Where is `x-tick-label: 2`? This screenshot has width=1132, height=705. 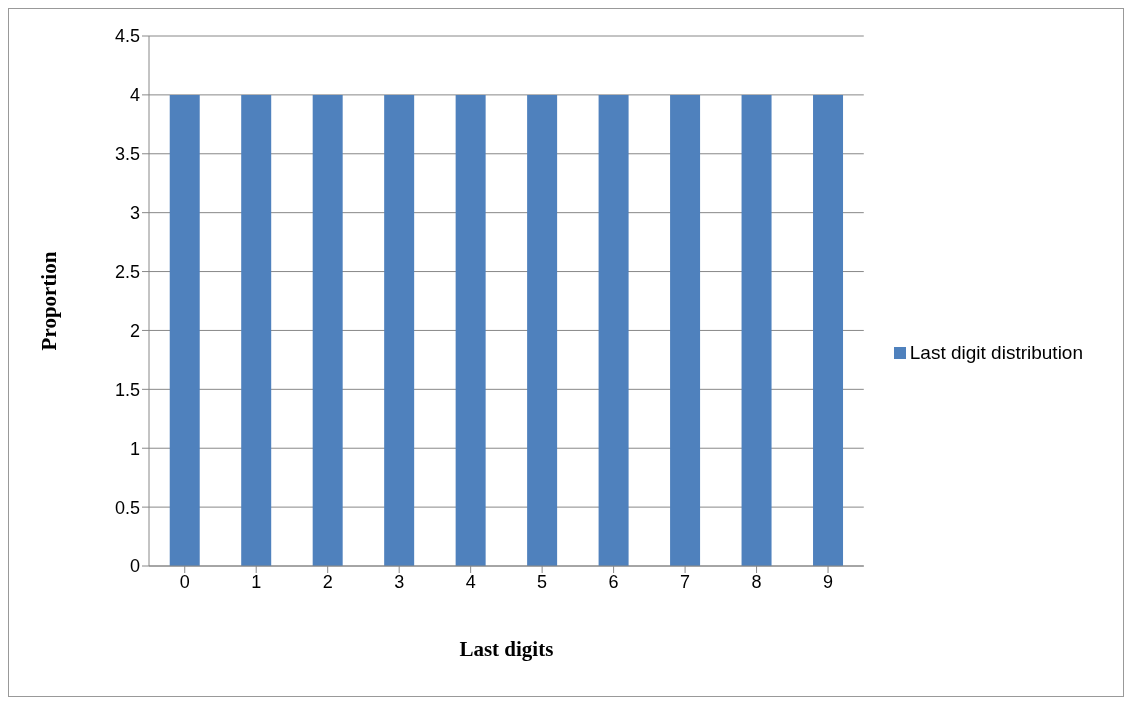 x-tick-label: 2 is located at coordinates (327, 581).